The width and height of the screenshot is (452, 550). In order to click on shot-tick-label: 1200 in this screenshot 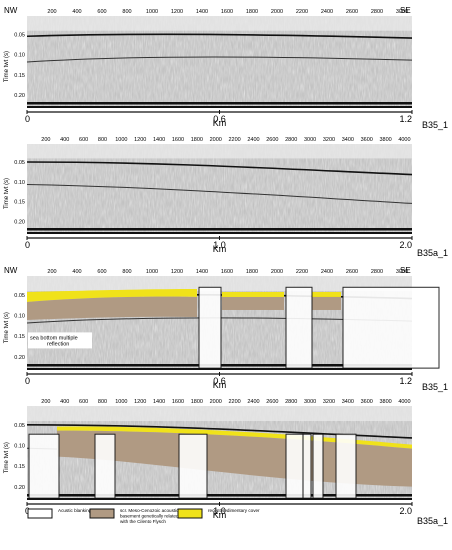, I will do `click(177, 12)`.